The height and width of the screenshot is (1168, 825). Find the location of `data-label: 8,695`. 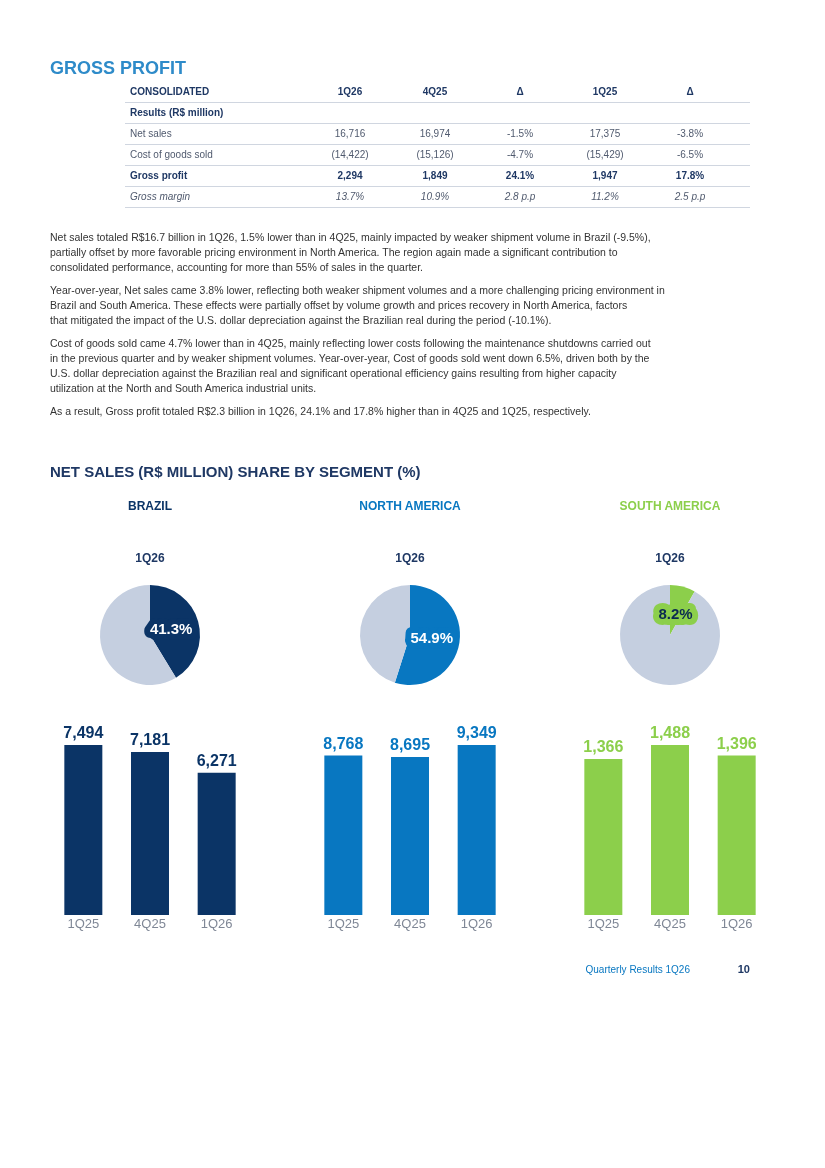

data-label: 8,695 is located at coordinates (410, 744).